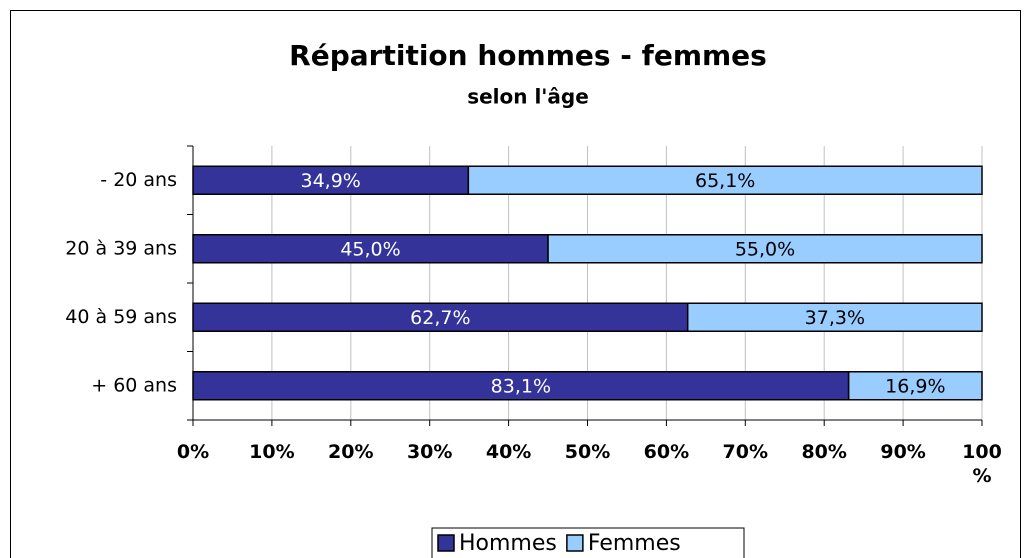 The width and height of the screenshot is (1031, 558). I want to click on x-tick-label: 70%, so click(745, 452).